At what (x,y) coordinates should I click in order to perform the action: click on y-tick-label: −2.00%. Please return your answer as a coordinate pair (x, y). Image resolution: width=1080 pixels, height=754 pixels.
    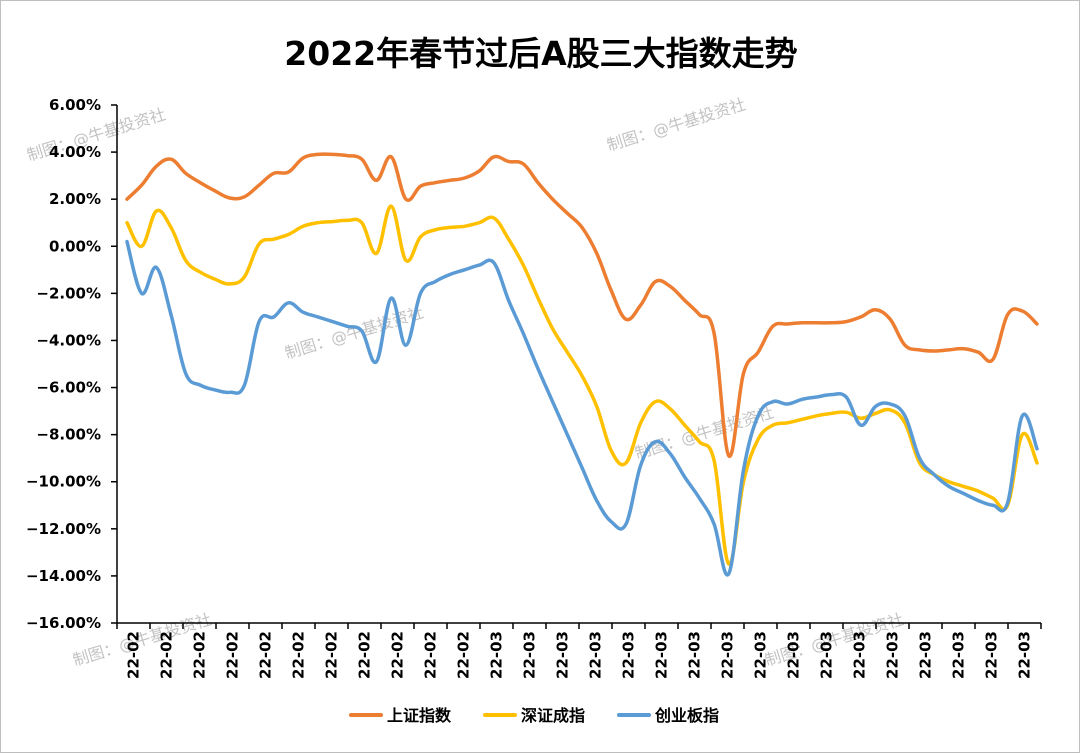
    Looking at the image, I should click on (68, 293).